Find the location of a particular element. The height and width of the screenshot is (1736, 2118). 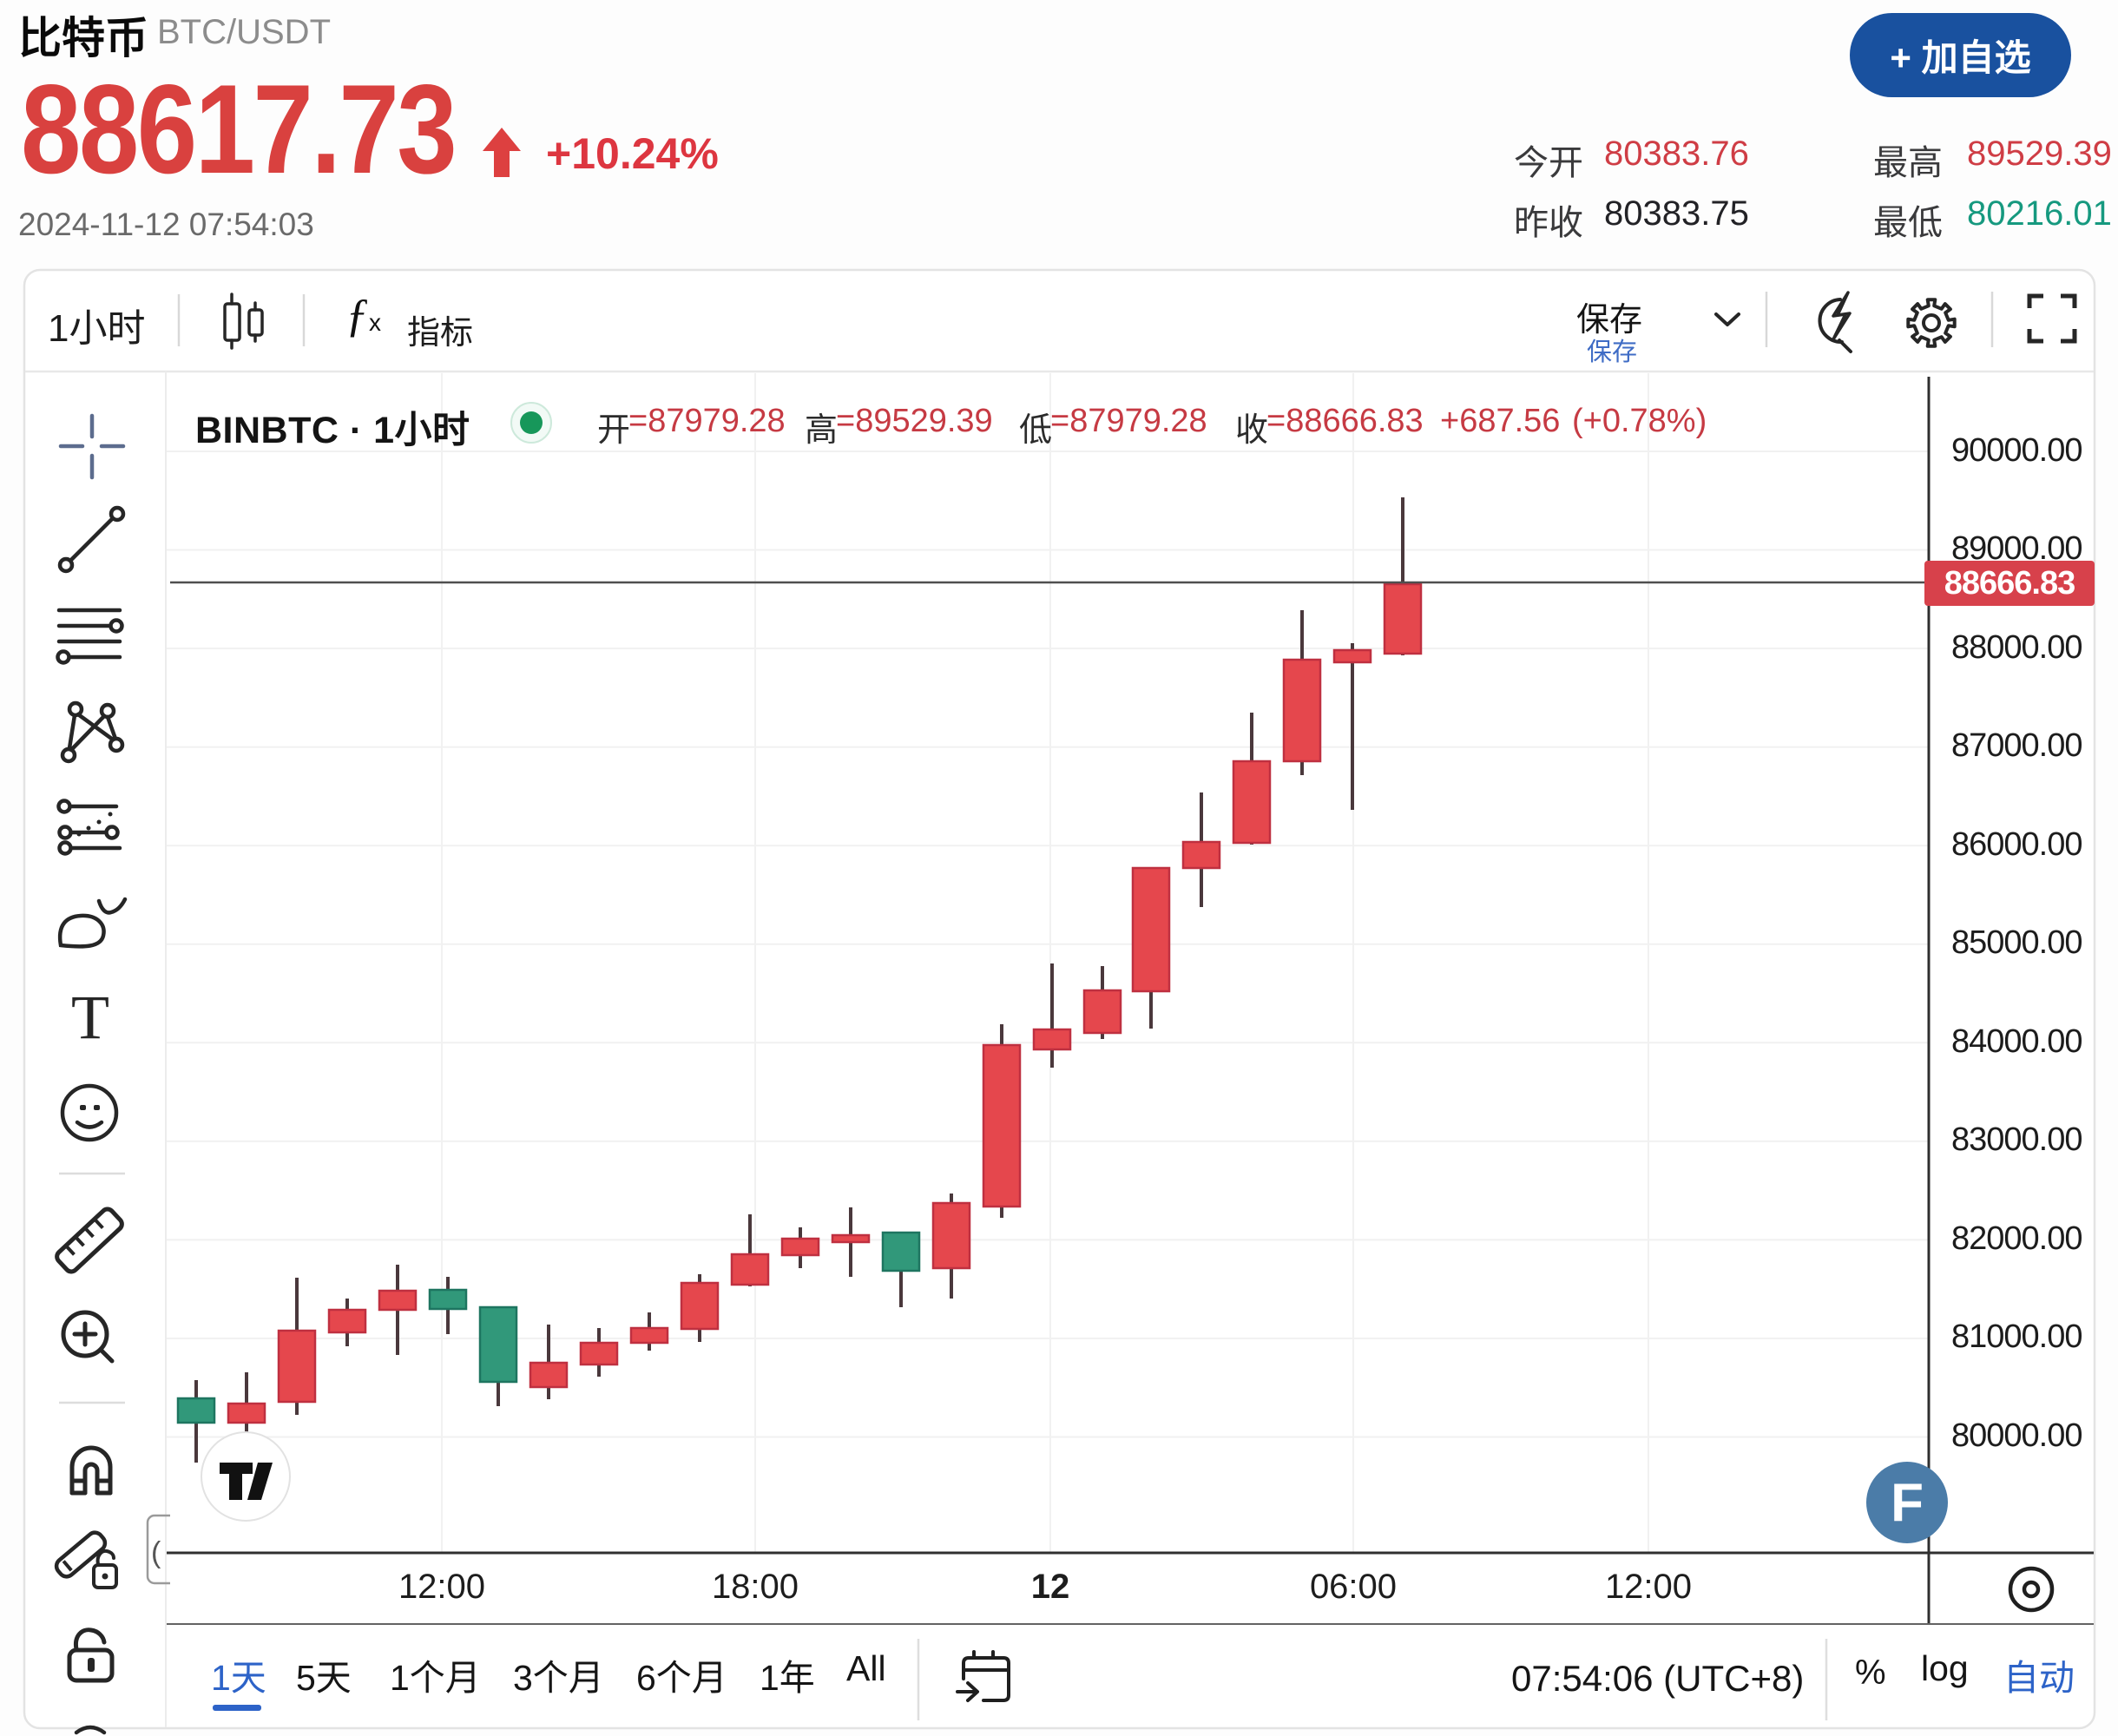

svg-text: T is located at coordinates (90, 1017).